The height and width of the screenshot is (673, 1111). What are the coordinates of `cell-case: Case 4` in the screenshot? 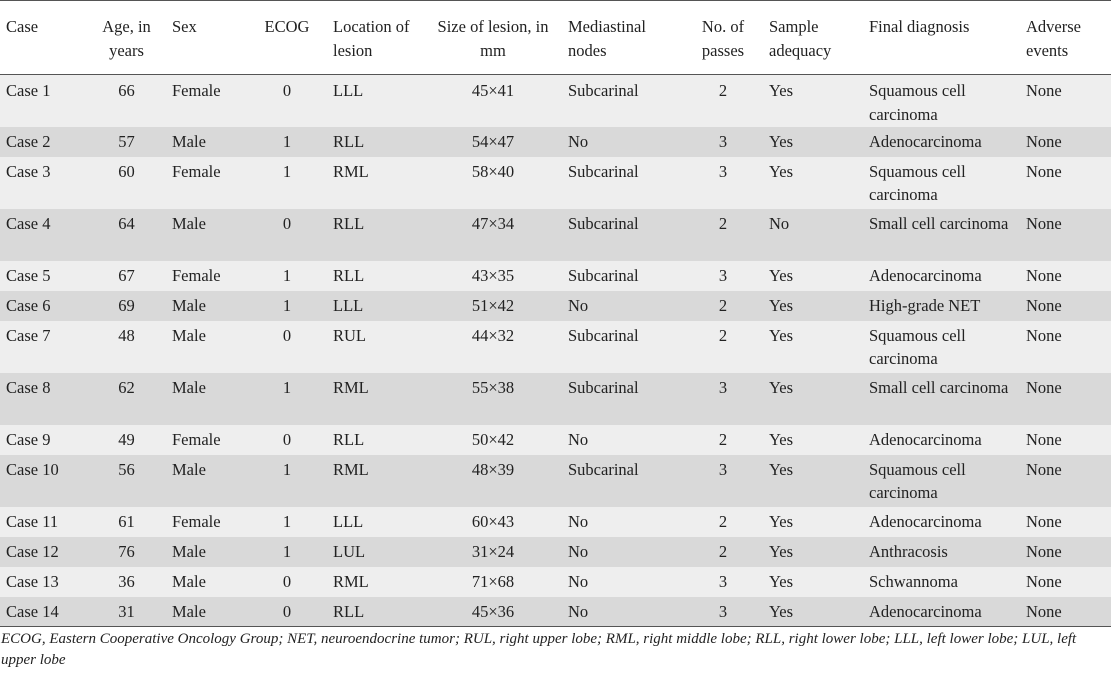 It's located at (28, 223).